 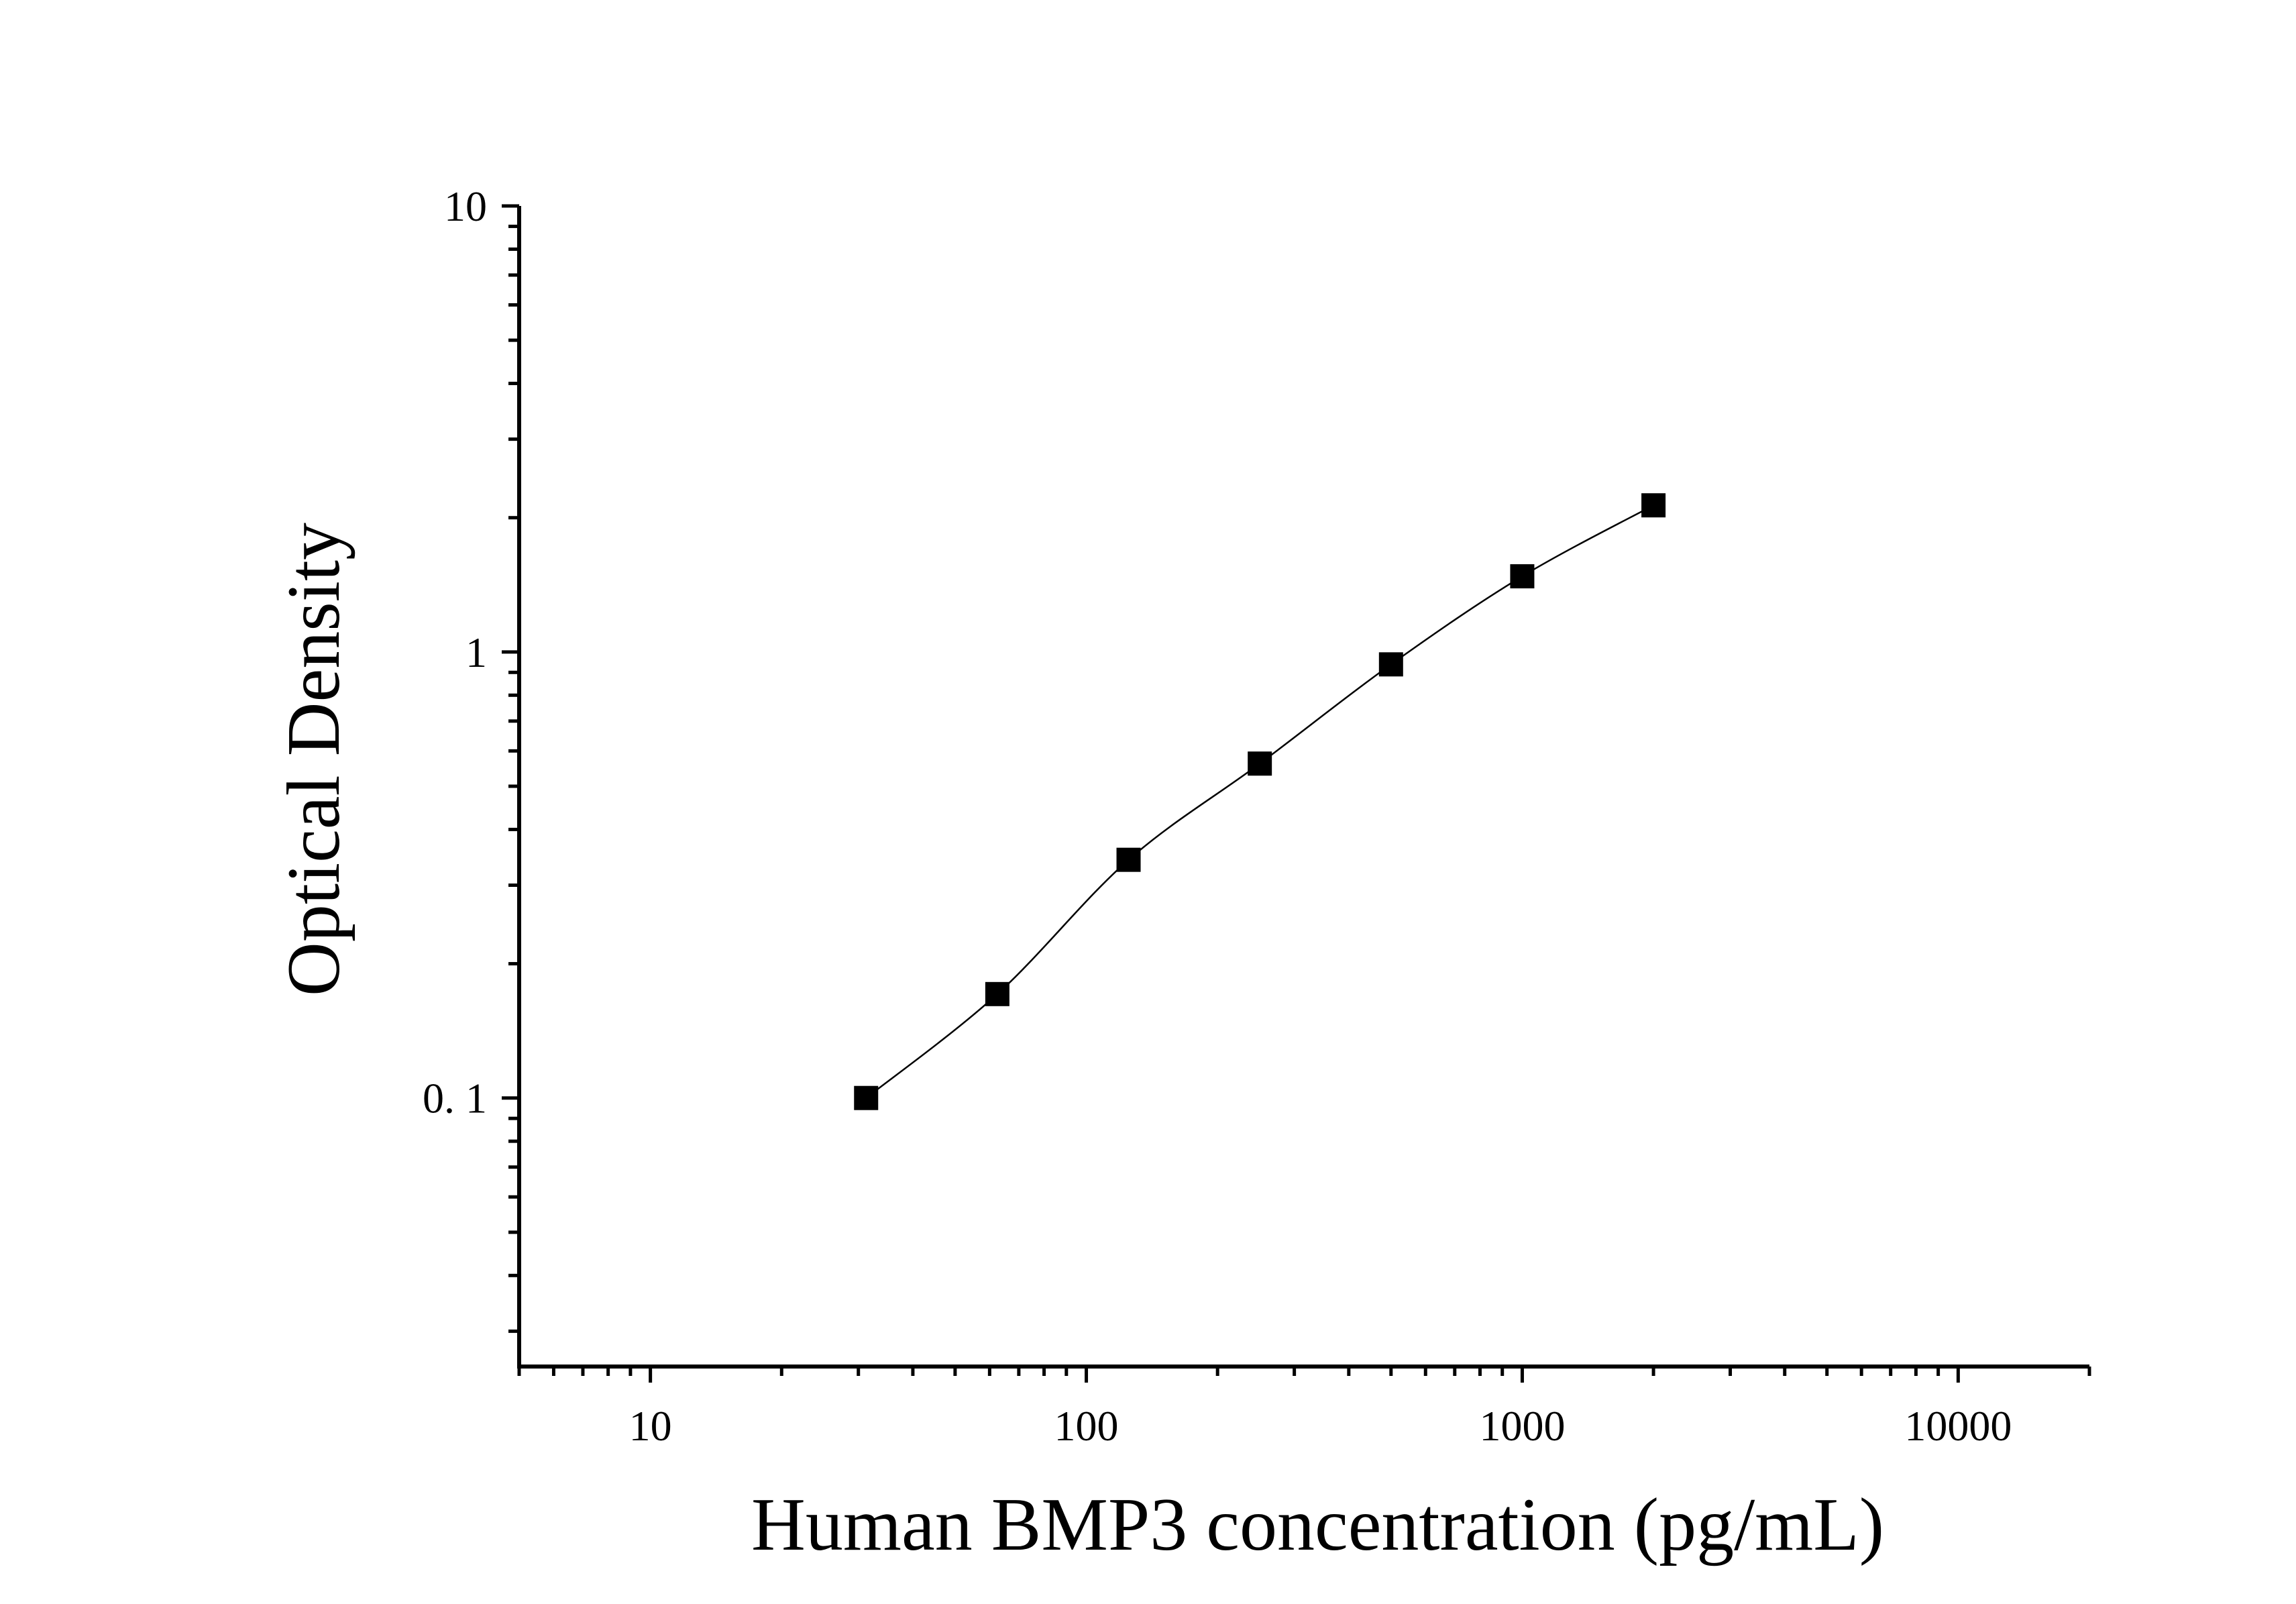 What do you see at coordinates (314, 759) in the screenshot?
I see `y-axis-title: Optical Density` at bounding box center [314, 759].